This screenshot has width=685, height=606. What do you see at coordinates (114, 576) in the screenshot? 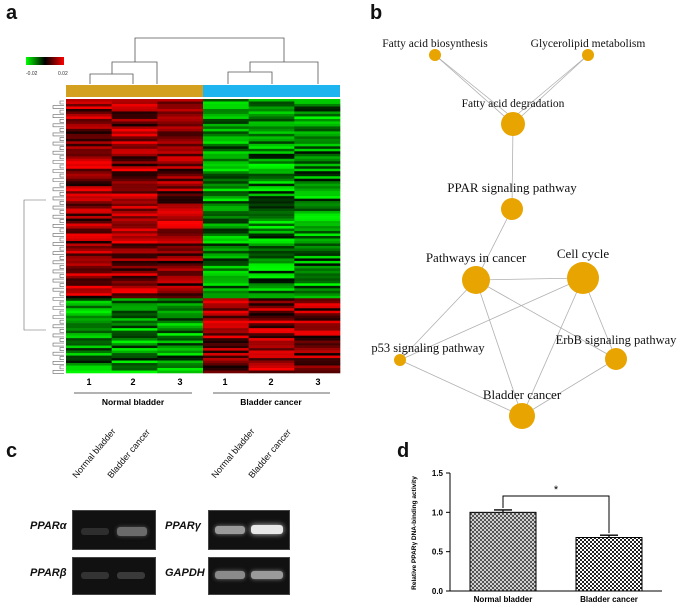
I see `gel-ppar-beta` at bounding box center [114, 576].